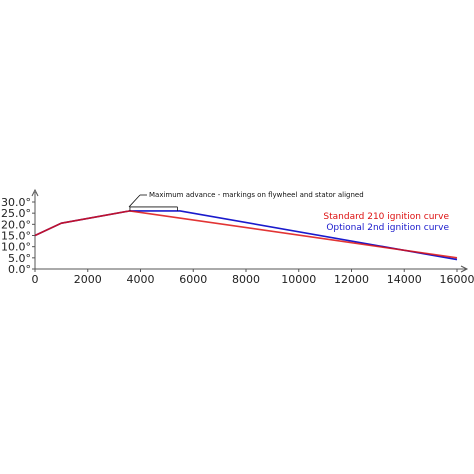 The height and width of the screenshot is (474, 474). What do you see at coordinates (19, 258) in the screenshot?
I see `y-tick-label: 5.0°` at bounding box center [19, 258].